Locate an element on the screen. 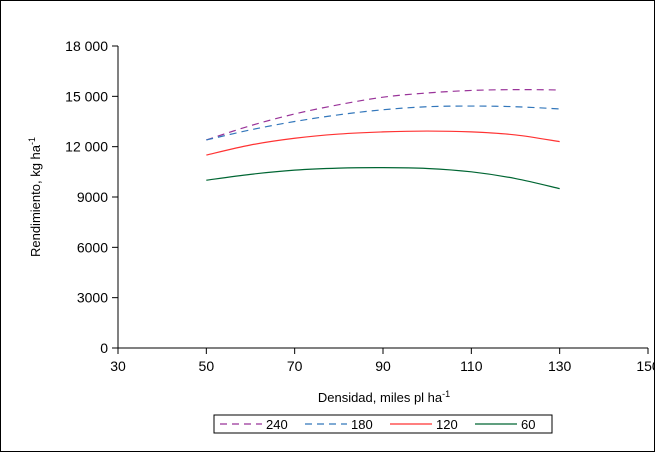  series-lines is located at coordinates (383, 139).